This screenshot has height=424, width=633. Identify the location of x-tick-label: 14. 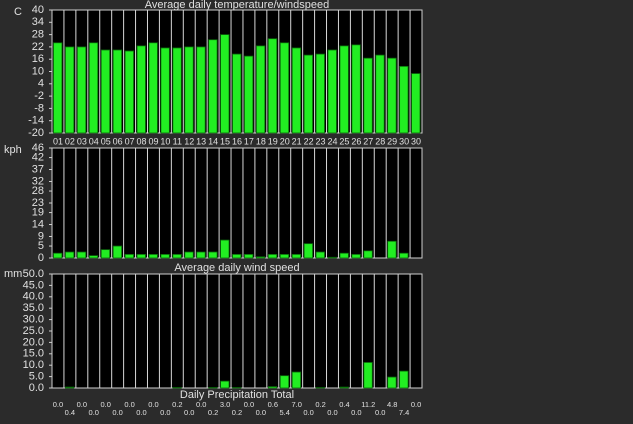
(213, 141).